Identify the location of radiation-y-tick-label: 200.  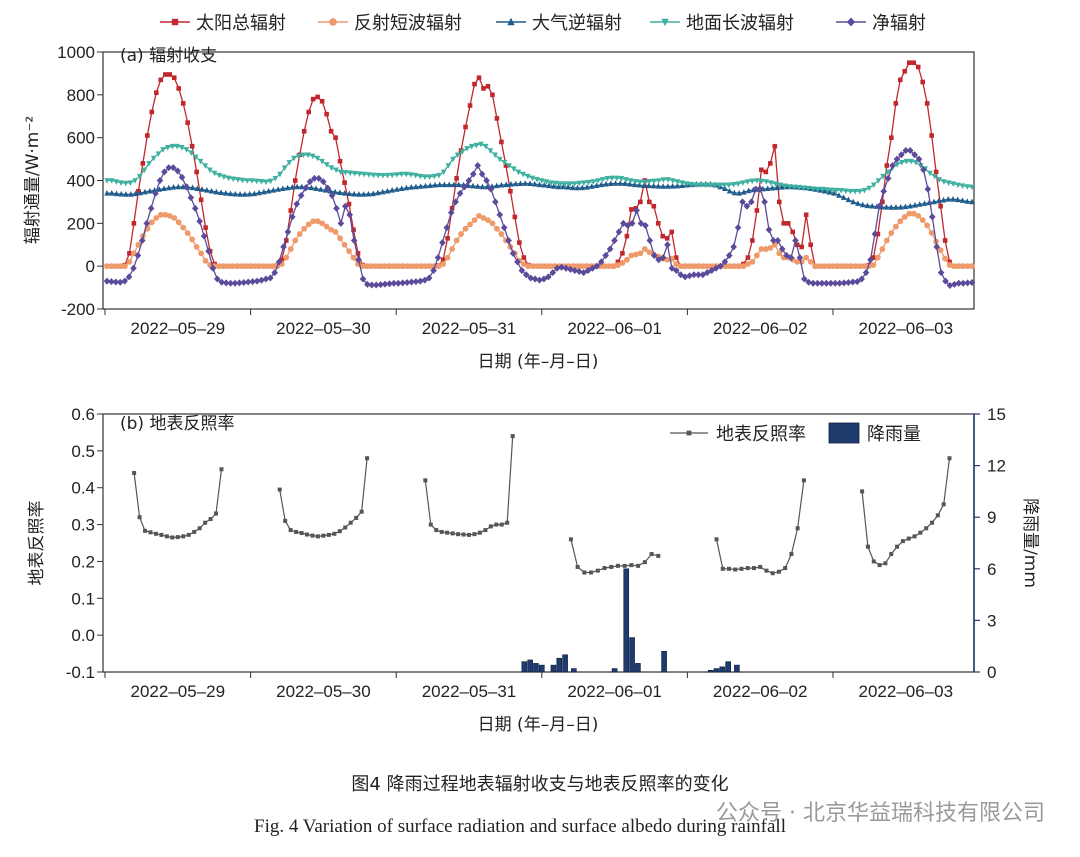
(81, 223).